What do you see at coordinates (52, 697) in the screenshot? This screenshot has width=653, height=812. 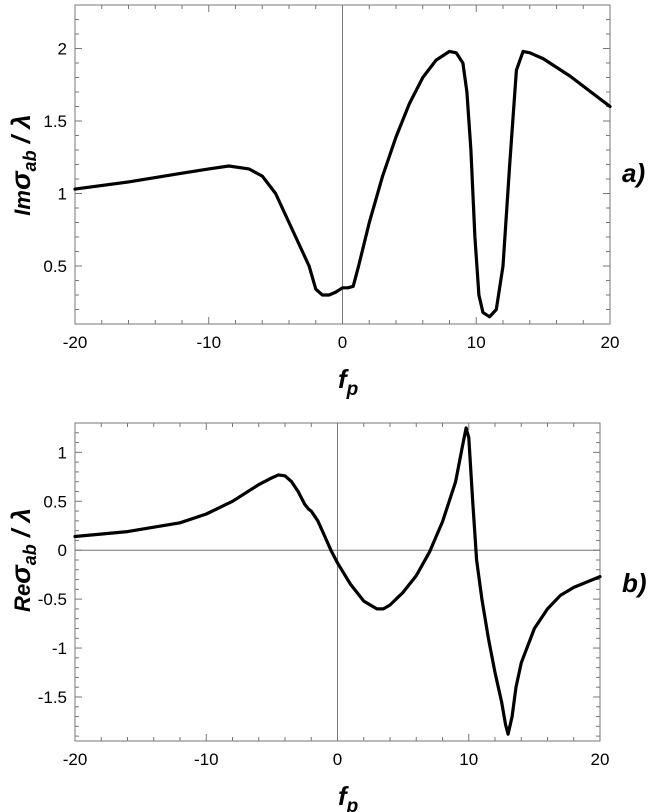 I see `y-tick-label: -1.5` at bounding box center [52, 697].